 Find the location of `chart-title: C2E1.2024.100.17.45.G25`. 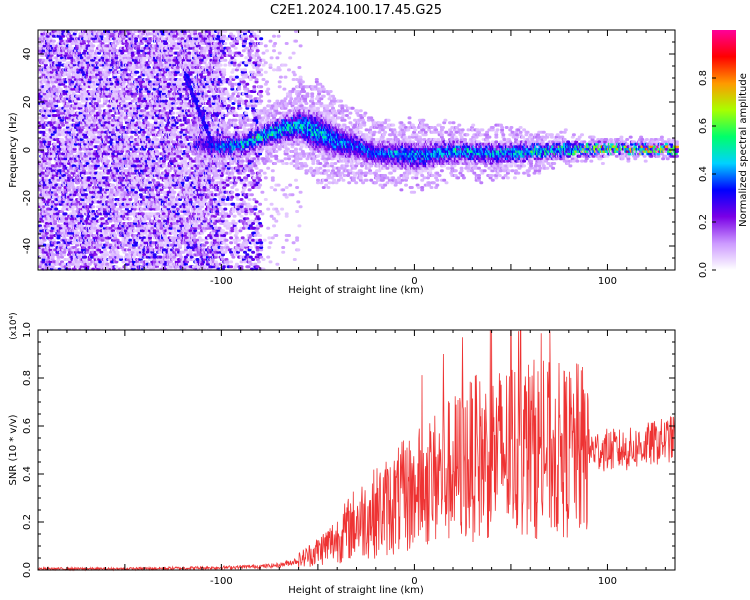

chart-title: C2E1.2024.100.17.45.G25 is located at coordinates (356, 10).